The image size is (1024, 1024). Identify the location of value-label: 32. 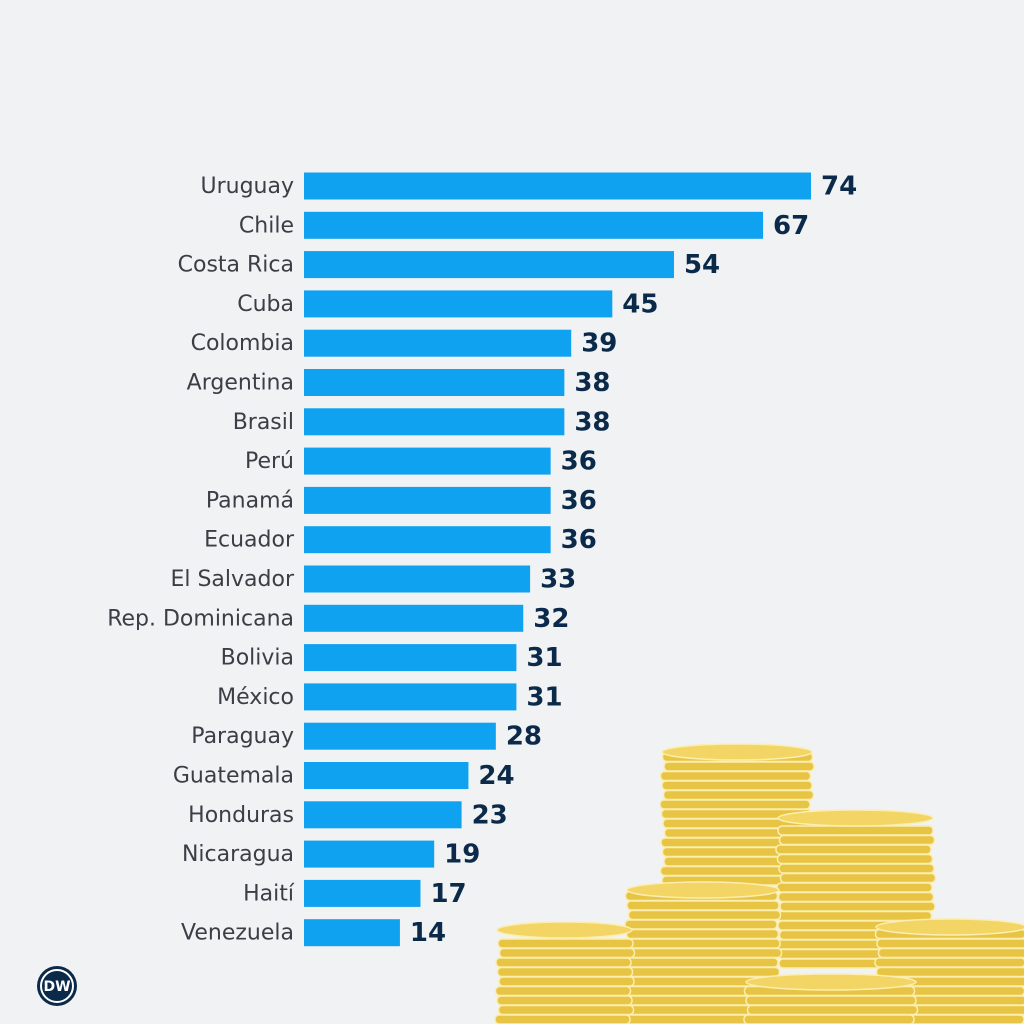
(551, 619).